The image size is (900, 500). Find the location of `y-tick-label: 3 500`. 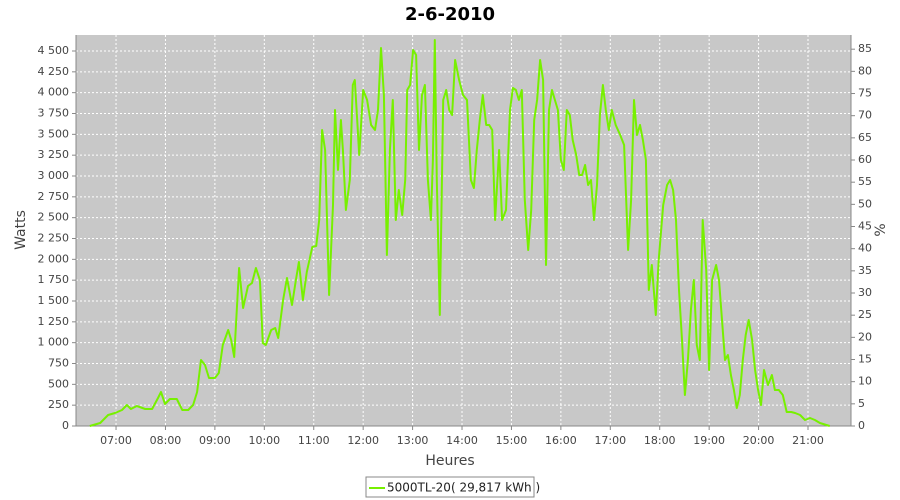

y-tick-label: 3 500 is located at coordinates (54, 133).